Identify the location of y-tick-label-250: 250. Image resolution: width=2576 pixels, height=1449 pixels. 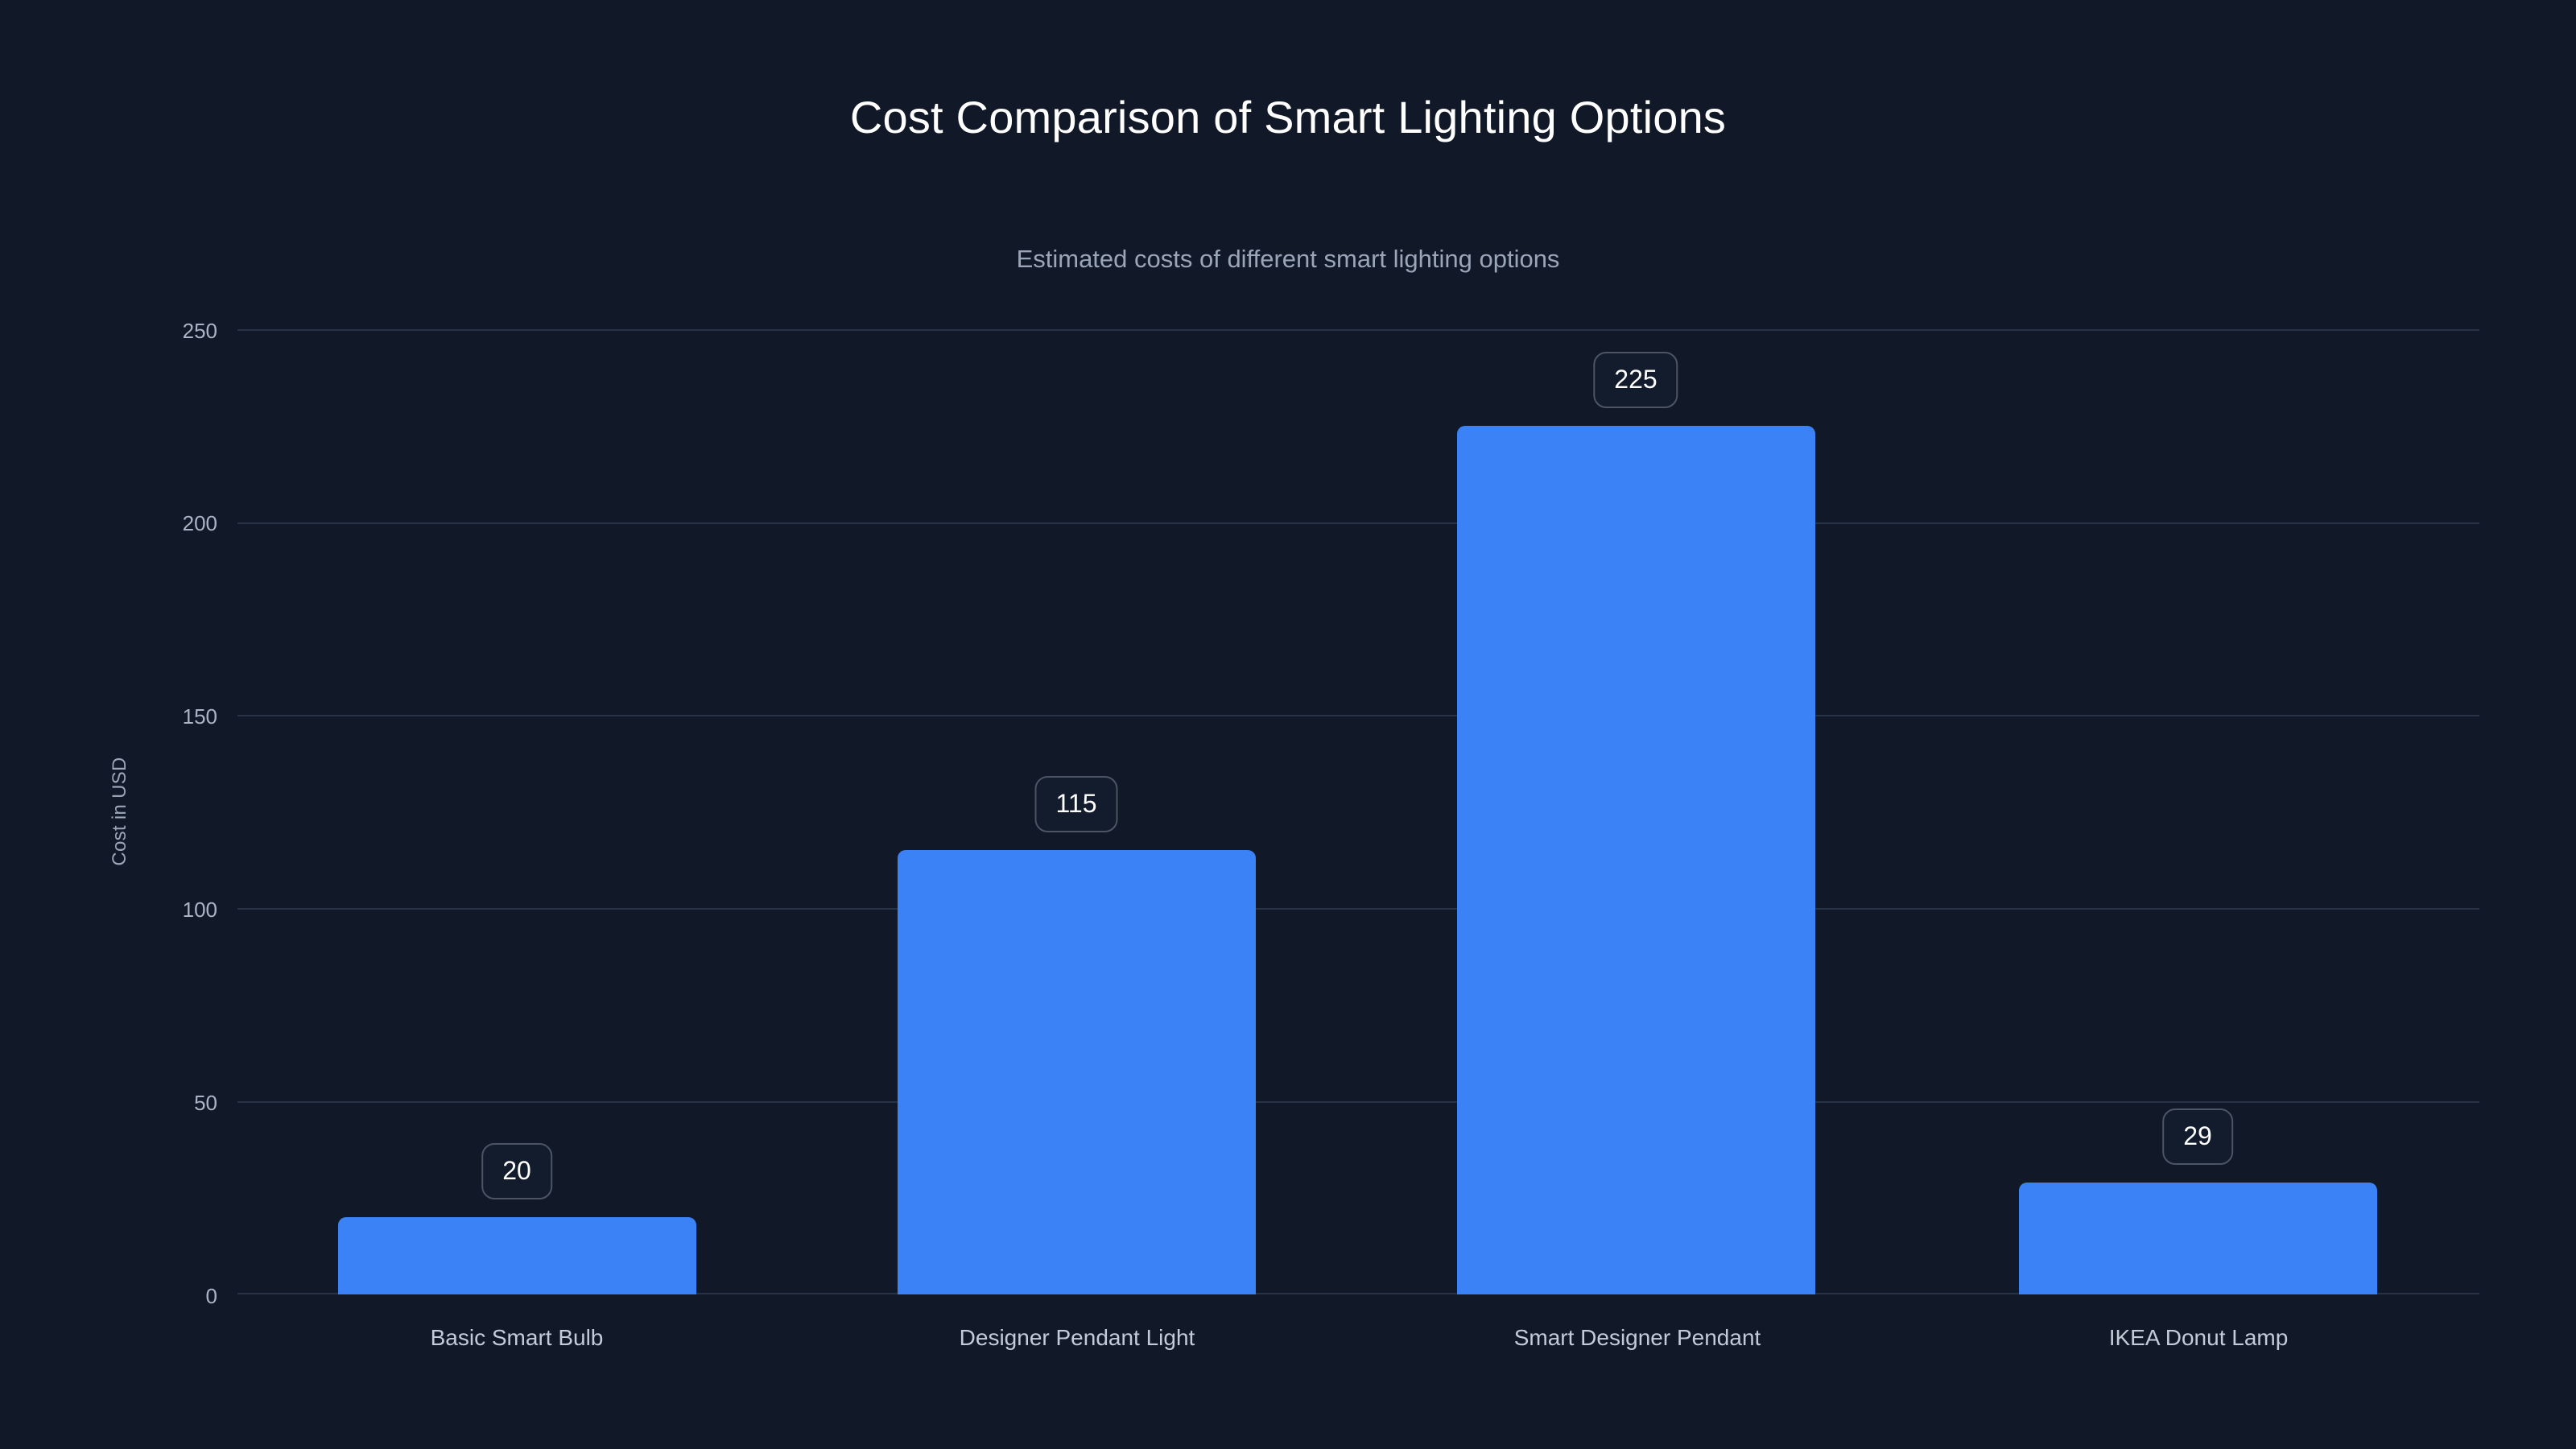
(199, 331).